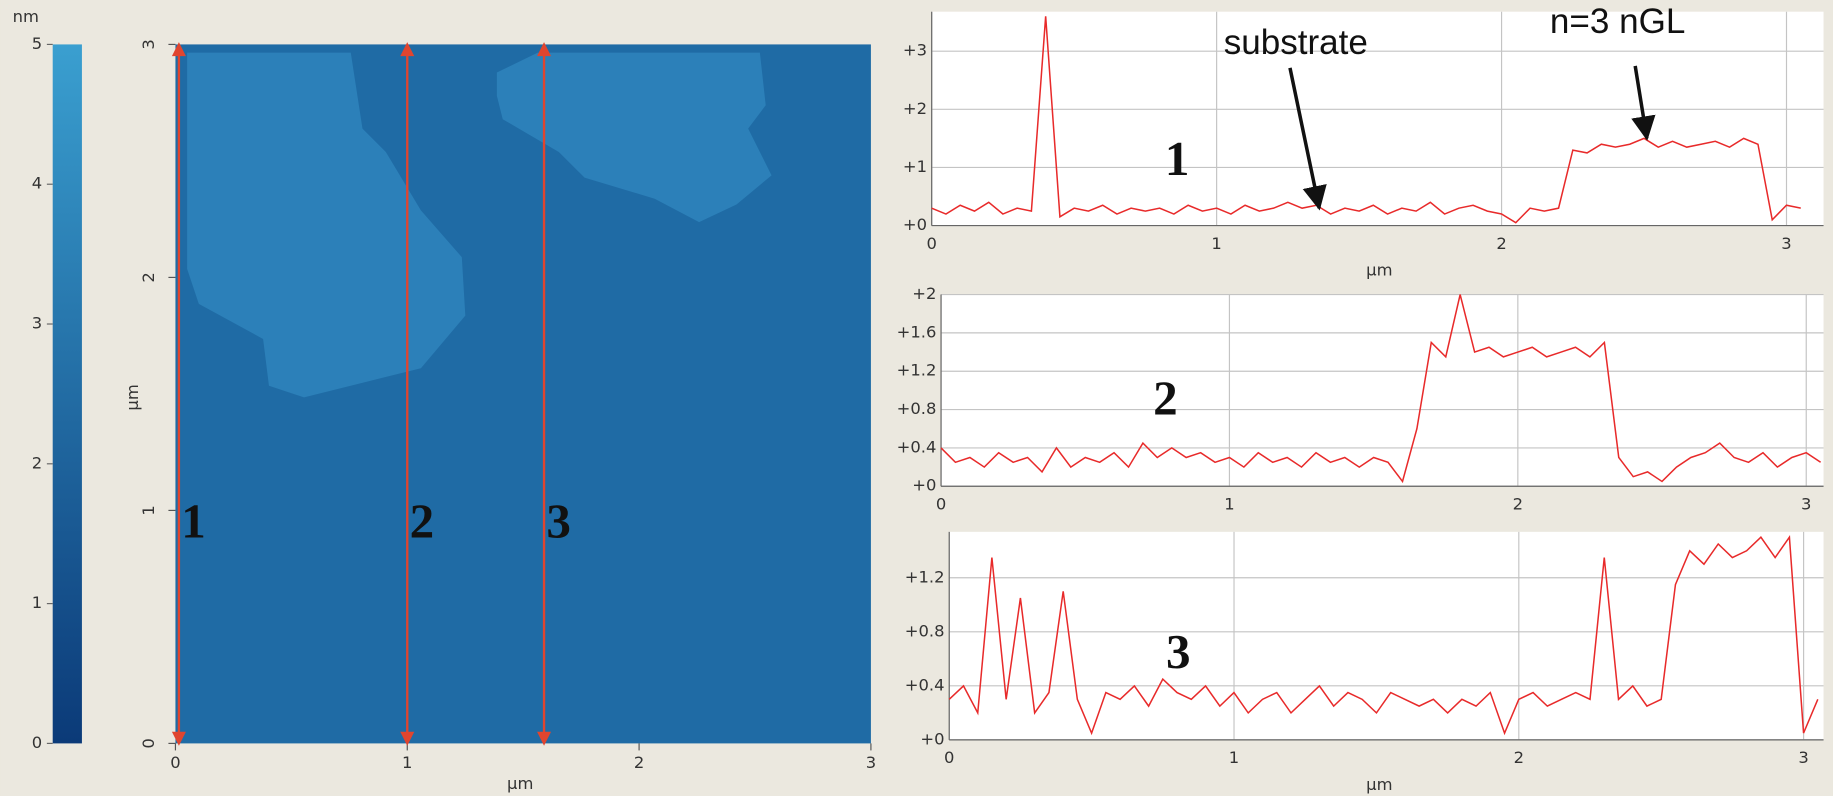 Image resolution: width=1833 pixels, height=796 pixels. Describe the element at coordinates (915, 166) in the screenshot. I see `y-tick-label: +1` at that location.